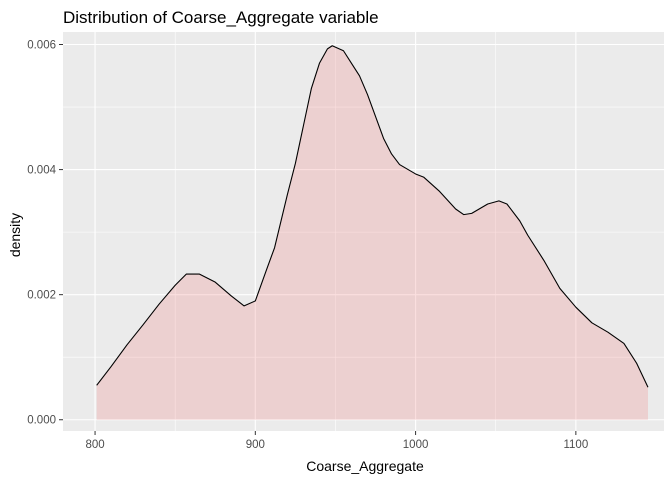 The image size is (672, 480). I want to click on y-tick-label: 0.000, so click(41, 421).